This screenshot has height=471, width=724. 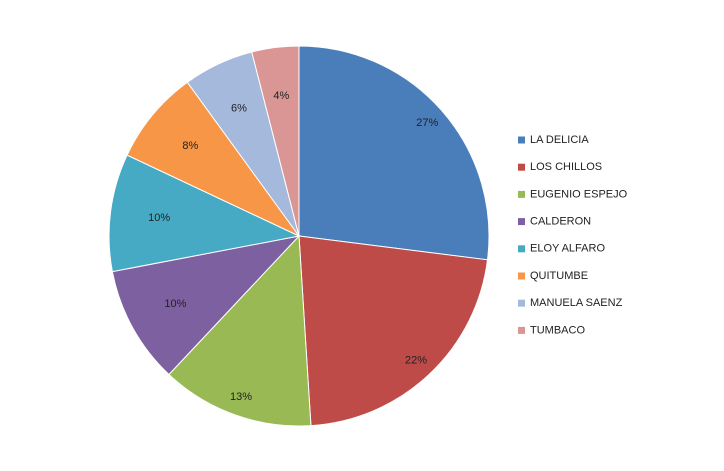 What do you see at coordinates (560, 222) in the screenshot?
I see `legend-label: CALDERON` at bounding box center [560, 222].